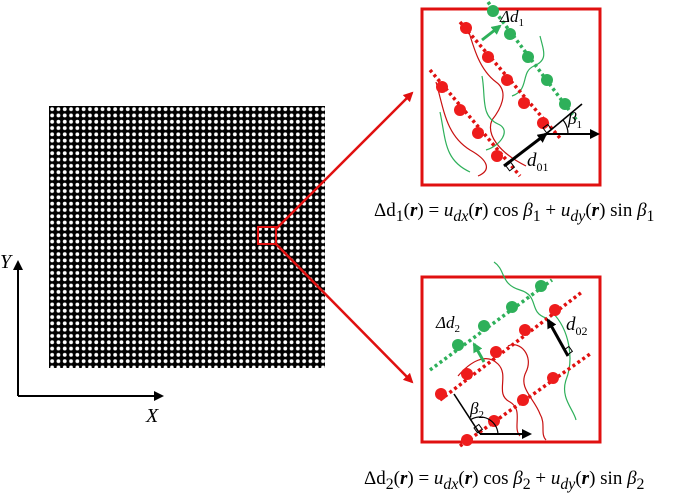 Image resolution: width=685 pixels, height=498 pixels. What do you see at coordinates (6, 262) in the screenshot?
I see `y-axis-label: Y` at bounding box center [6, 262].